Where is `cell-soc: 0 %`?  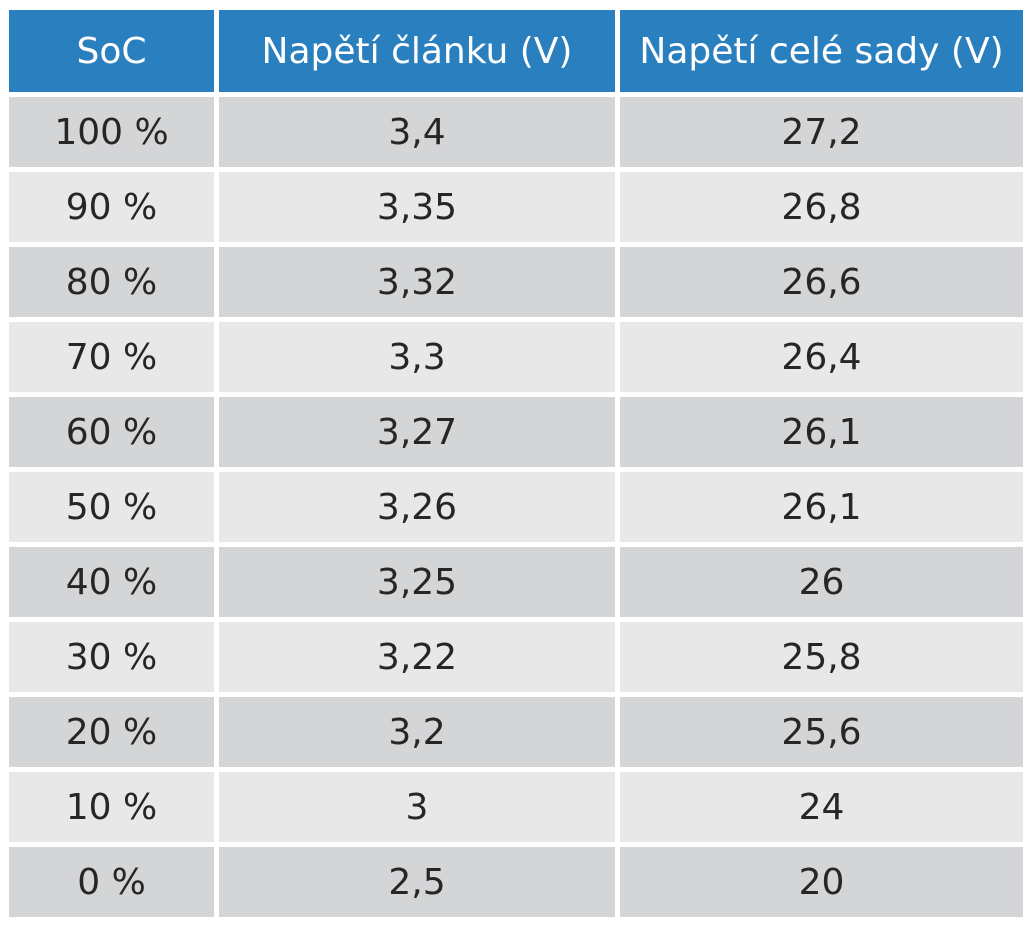 cell-soc: 0 % is located at coordinates (111, 882).